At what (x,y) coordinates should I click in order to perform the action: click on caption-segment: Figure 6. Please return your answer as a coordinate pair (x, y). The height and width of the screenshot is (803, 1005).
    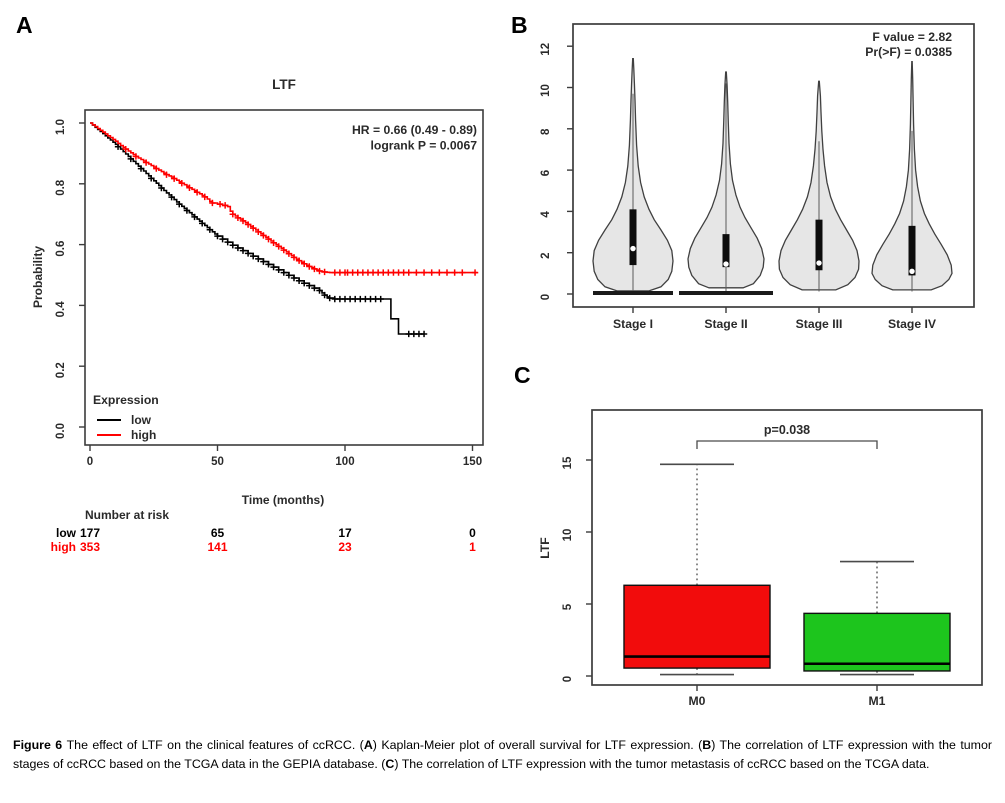
    Looking at the image, I should click on (40, 745).